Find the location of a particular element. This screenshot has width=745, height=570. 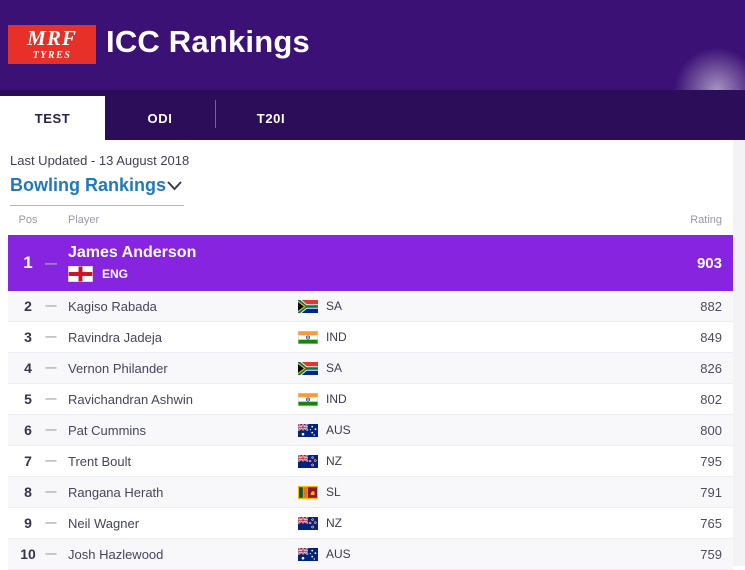

column-header-player: Player is located at coordinates (84, 220).